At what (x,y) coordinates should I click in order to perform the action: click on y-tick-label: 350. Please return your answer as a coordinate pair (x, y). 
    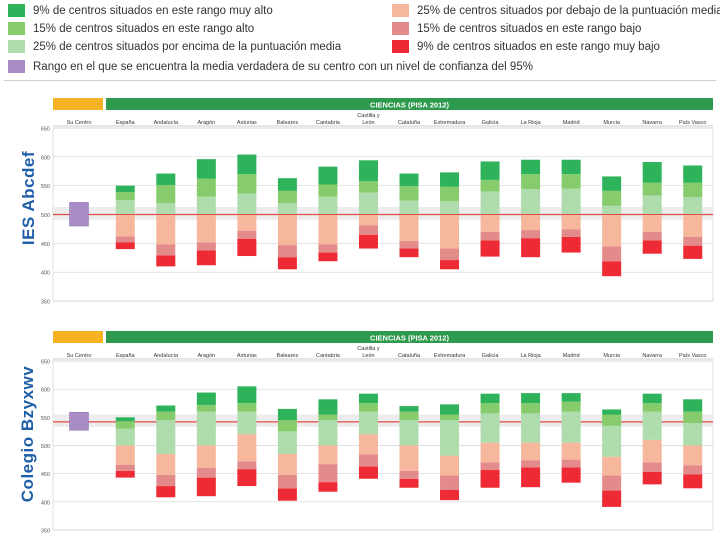
    Looking at the image, I should click on (45, 303).